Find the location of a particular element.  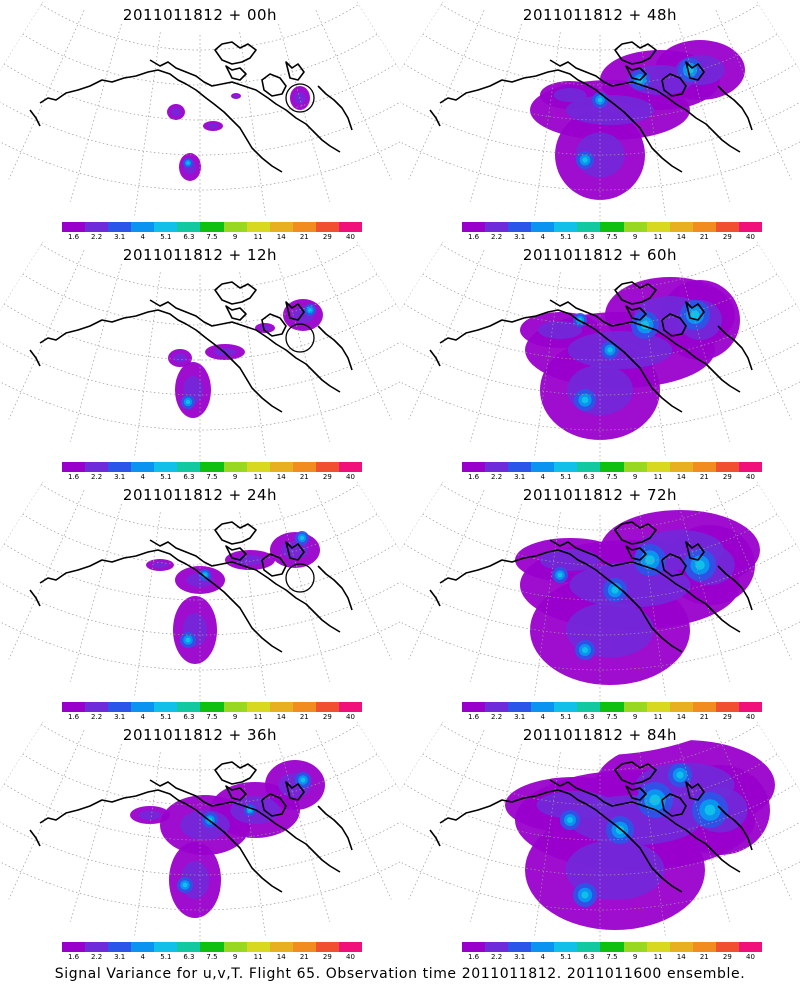

colorbar-label: 5.1 is located at coordinates (166, 237).